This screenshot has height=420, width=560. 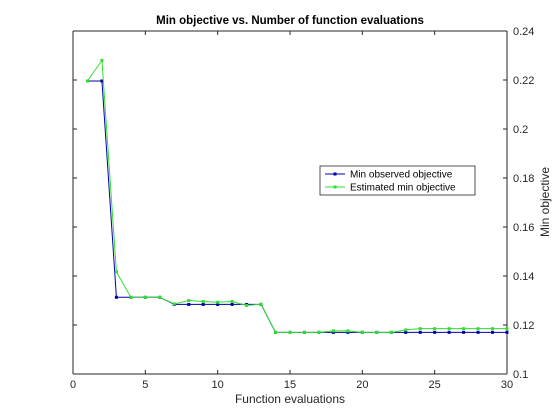 What do you see at coordinates (290, 385) in the screenshot?
I see `x-tick-label: 15` at bounding box center [290, 385].